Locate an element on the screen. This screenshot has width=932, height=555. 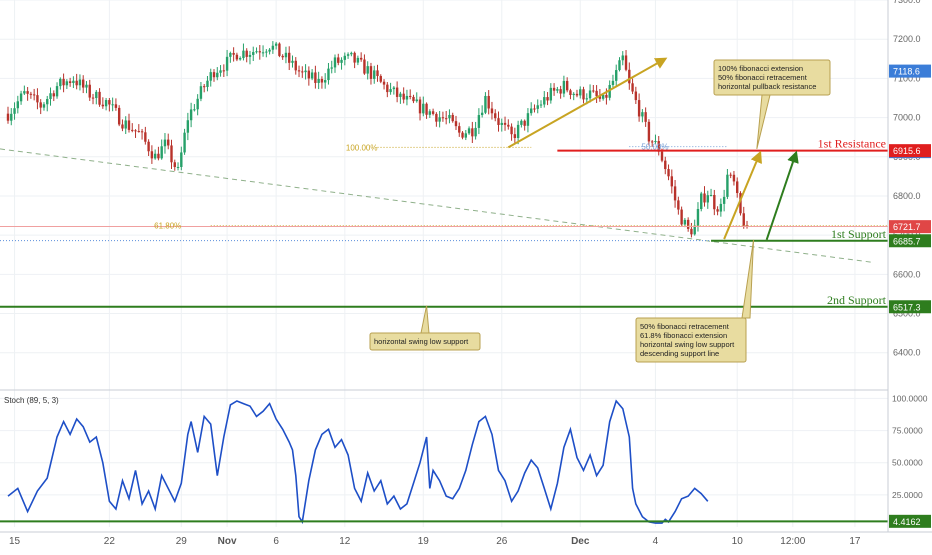
badge-text: 4.4162 is located at coordinates (907, 522).